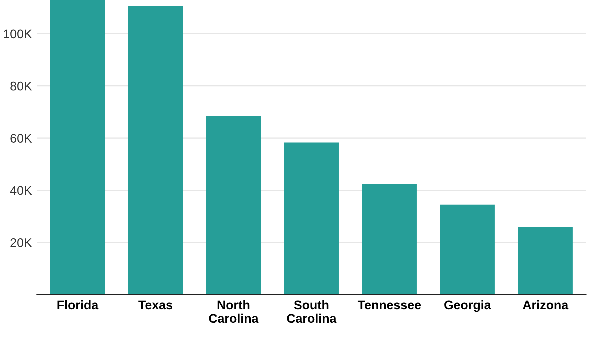 The height and width of the screenshot is (337, 600). What do you see at coordinates (390, 305) in the screenshot?
I see `x-tick-label: Tennessee` at bounding box center [390, 305].